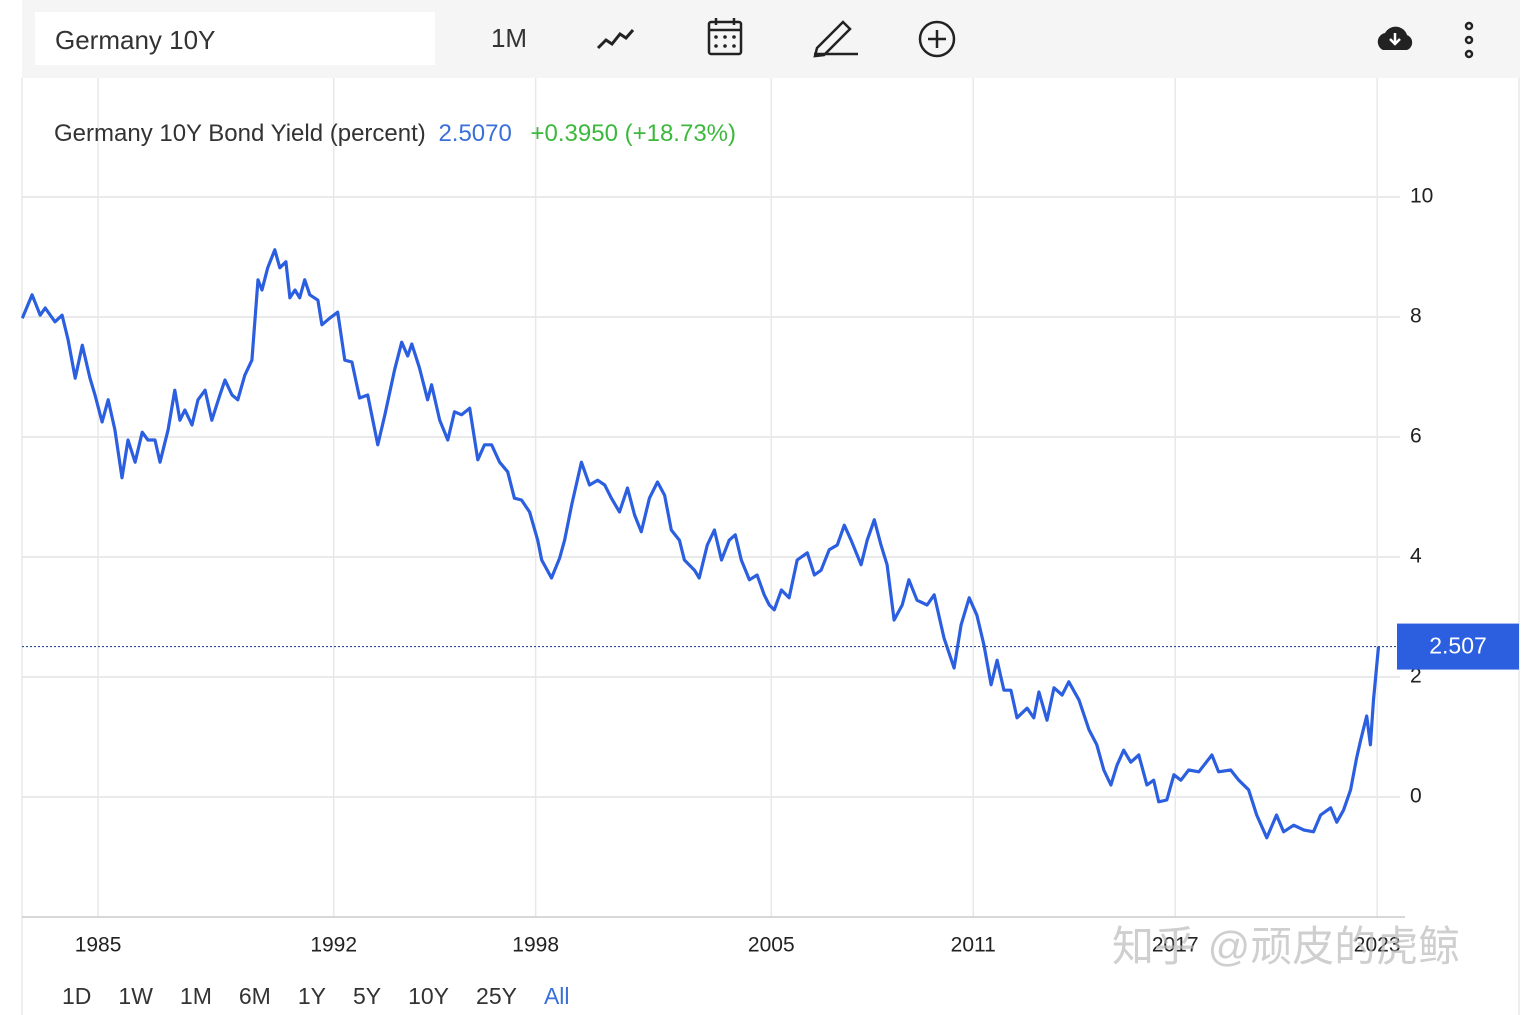  What do you see at coordinates (1286, 946) in the screenshot?
I see `watermark: 知乎 @顽皮的虎鲸` at bounding box center [1286, 946].